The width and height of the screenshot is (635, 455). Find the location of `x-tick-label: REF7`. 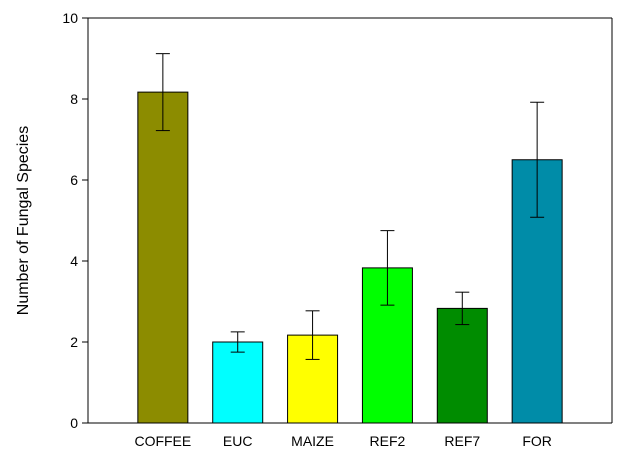

x-tick-label: REF7 is located at coordinates (462, 441).